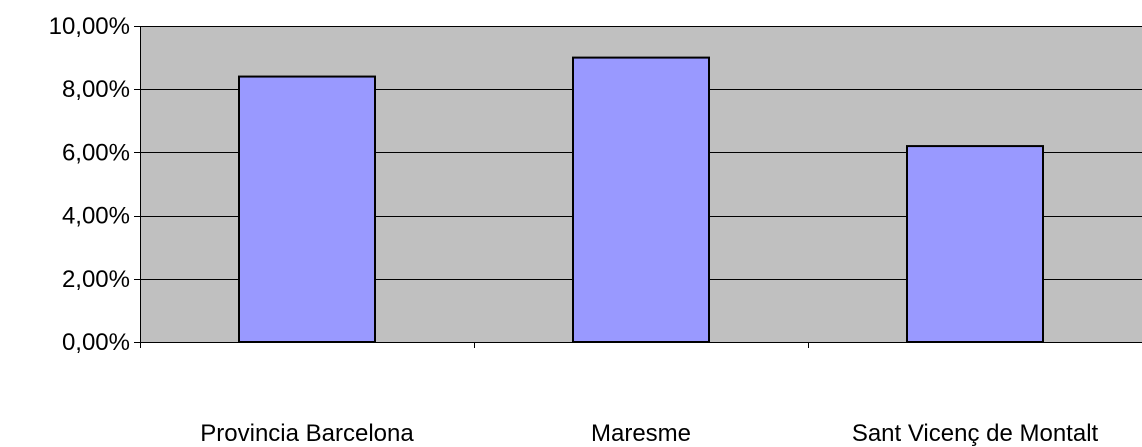  What do you see at coordinates (96, 152) in the screenshot?
I see `y-tick-label: 6,00%` at bounding box center [96, 152].